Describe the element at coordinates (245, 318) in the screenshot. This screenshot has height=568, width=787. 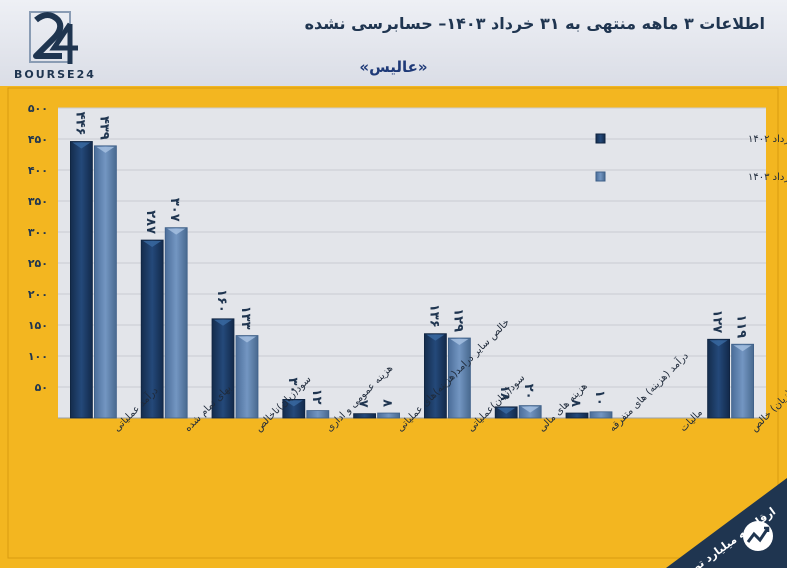
I see `bar-value-label: ۱۳۳` at that location.